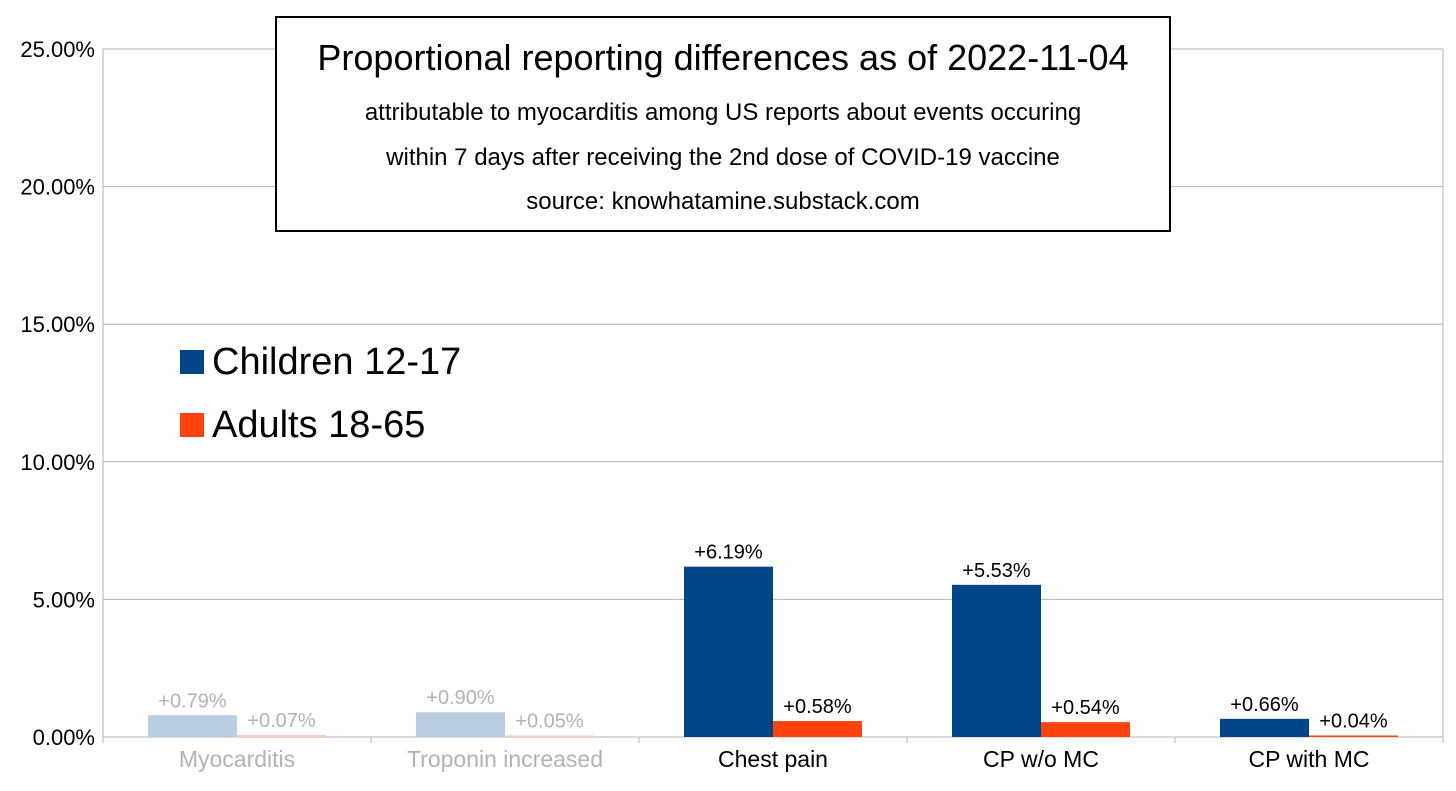 This screenshot has width=1456, height=791. What do you see at coordinates (281, 721) in the screenshot?
I see `data-label: +0.07%` at bounding box center [281, 721].